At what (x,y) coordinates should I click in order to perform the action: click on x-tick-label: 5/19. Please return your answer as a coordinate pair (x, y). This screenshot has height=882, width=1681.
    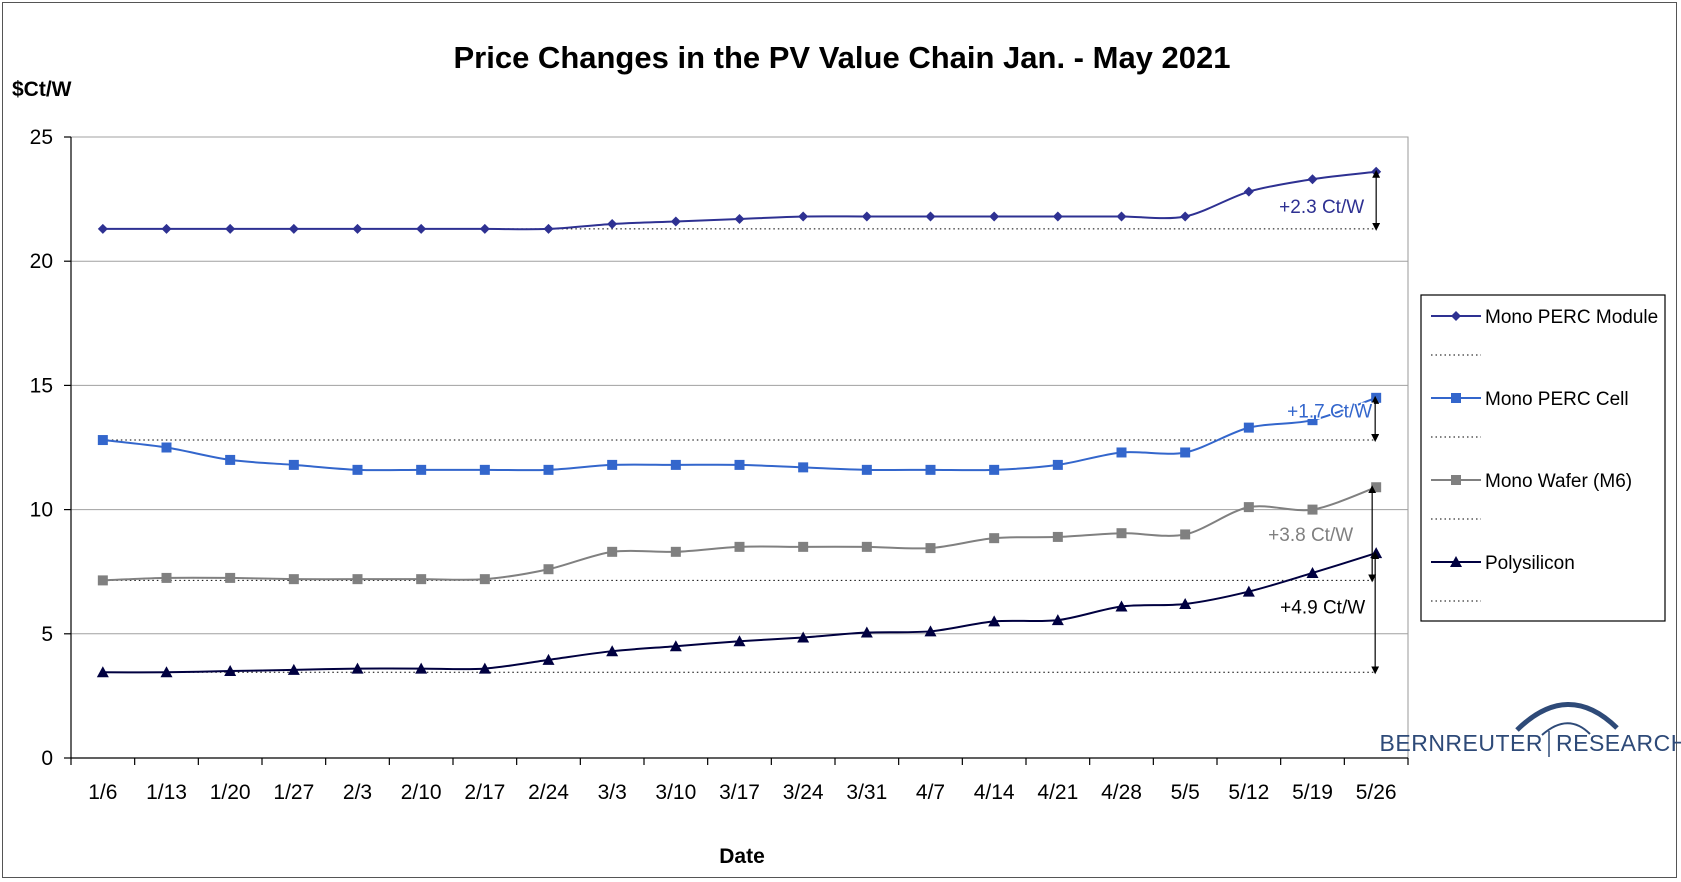
    Looking at the image, I should click on (1312, 792).